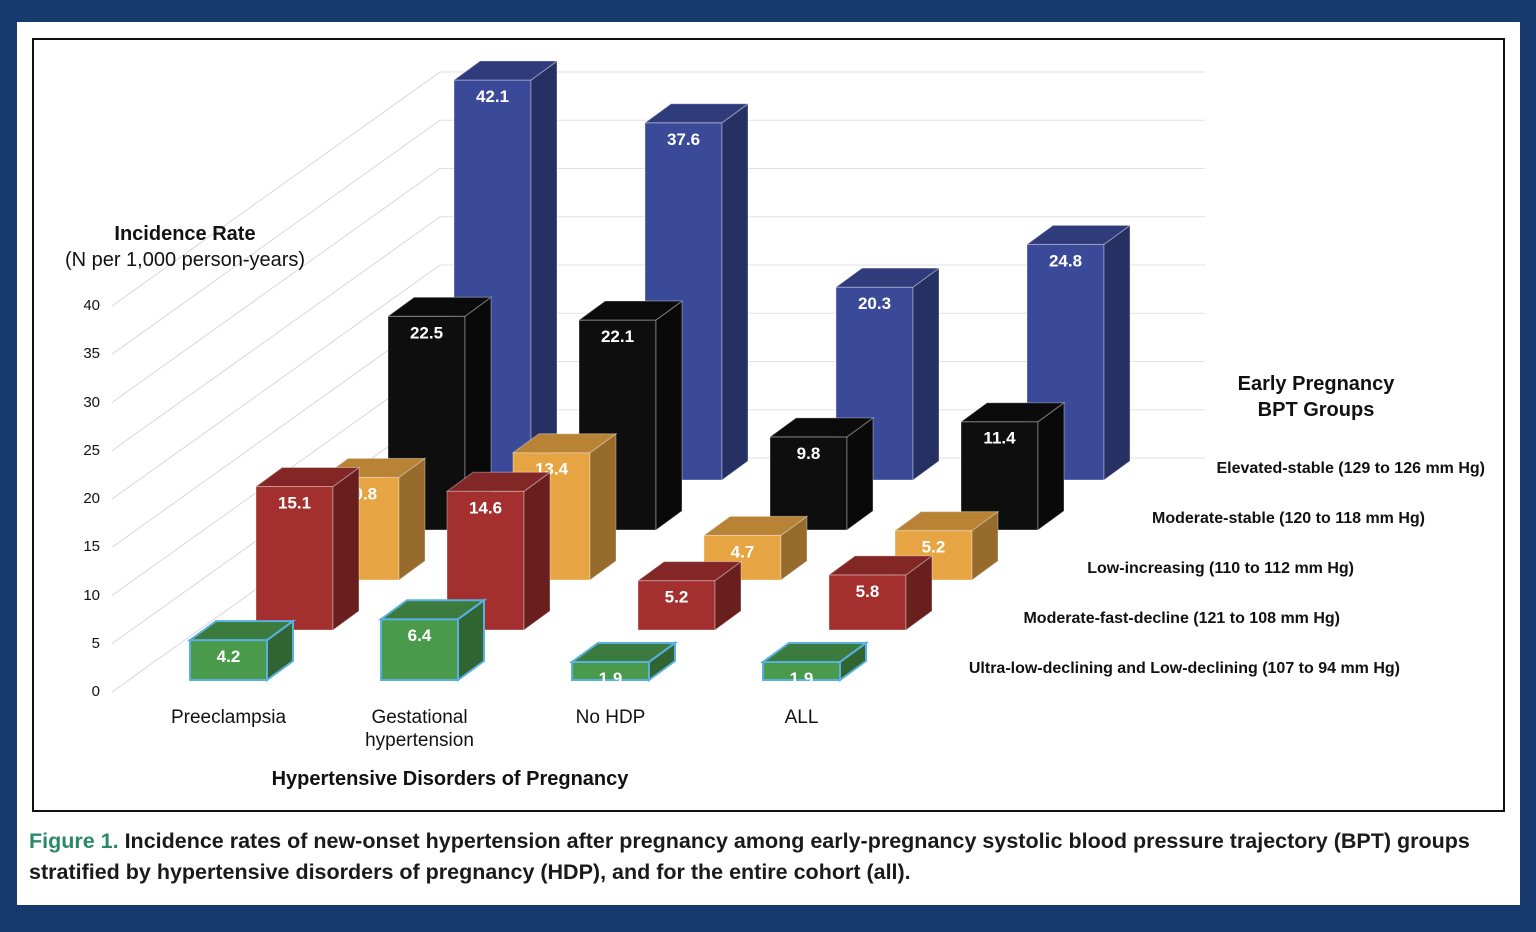 The height and width of the screenshot is (932, 1536). I want to click on y-tick-label: 10, so click(91, 595).